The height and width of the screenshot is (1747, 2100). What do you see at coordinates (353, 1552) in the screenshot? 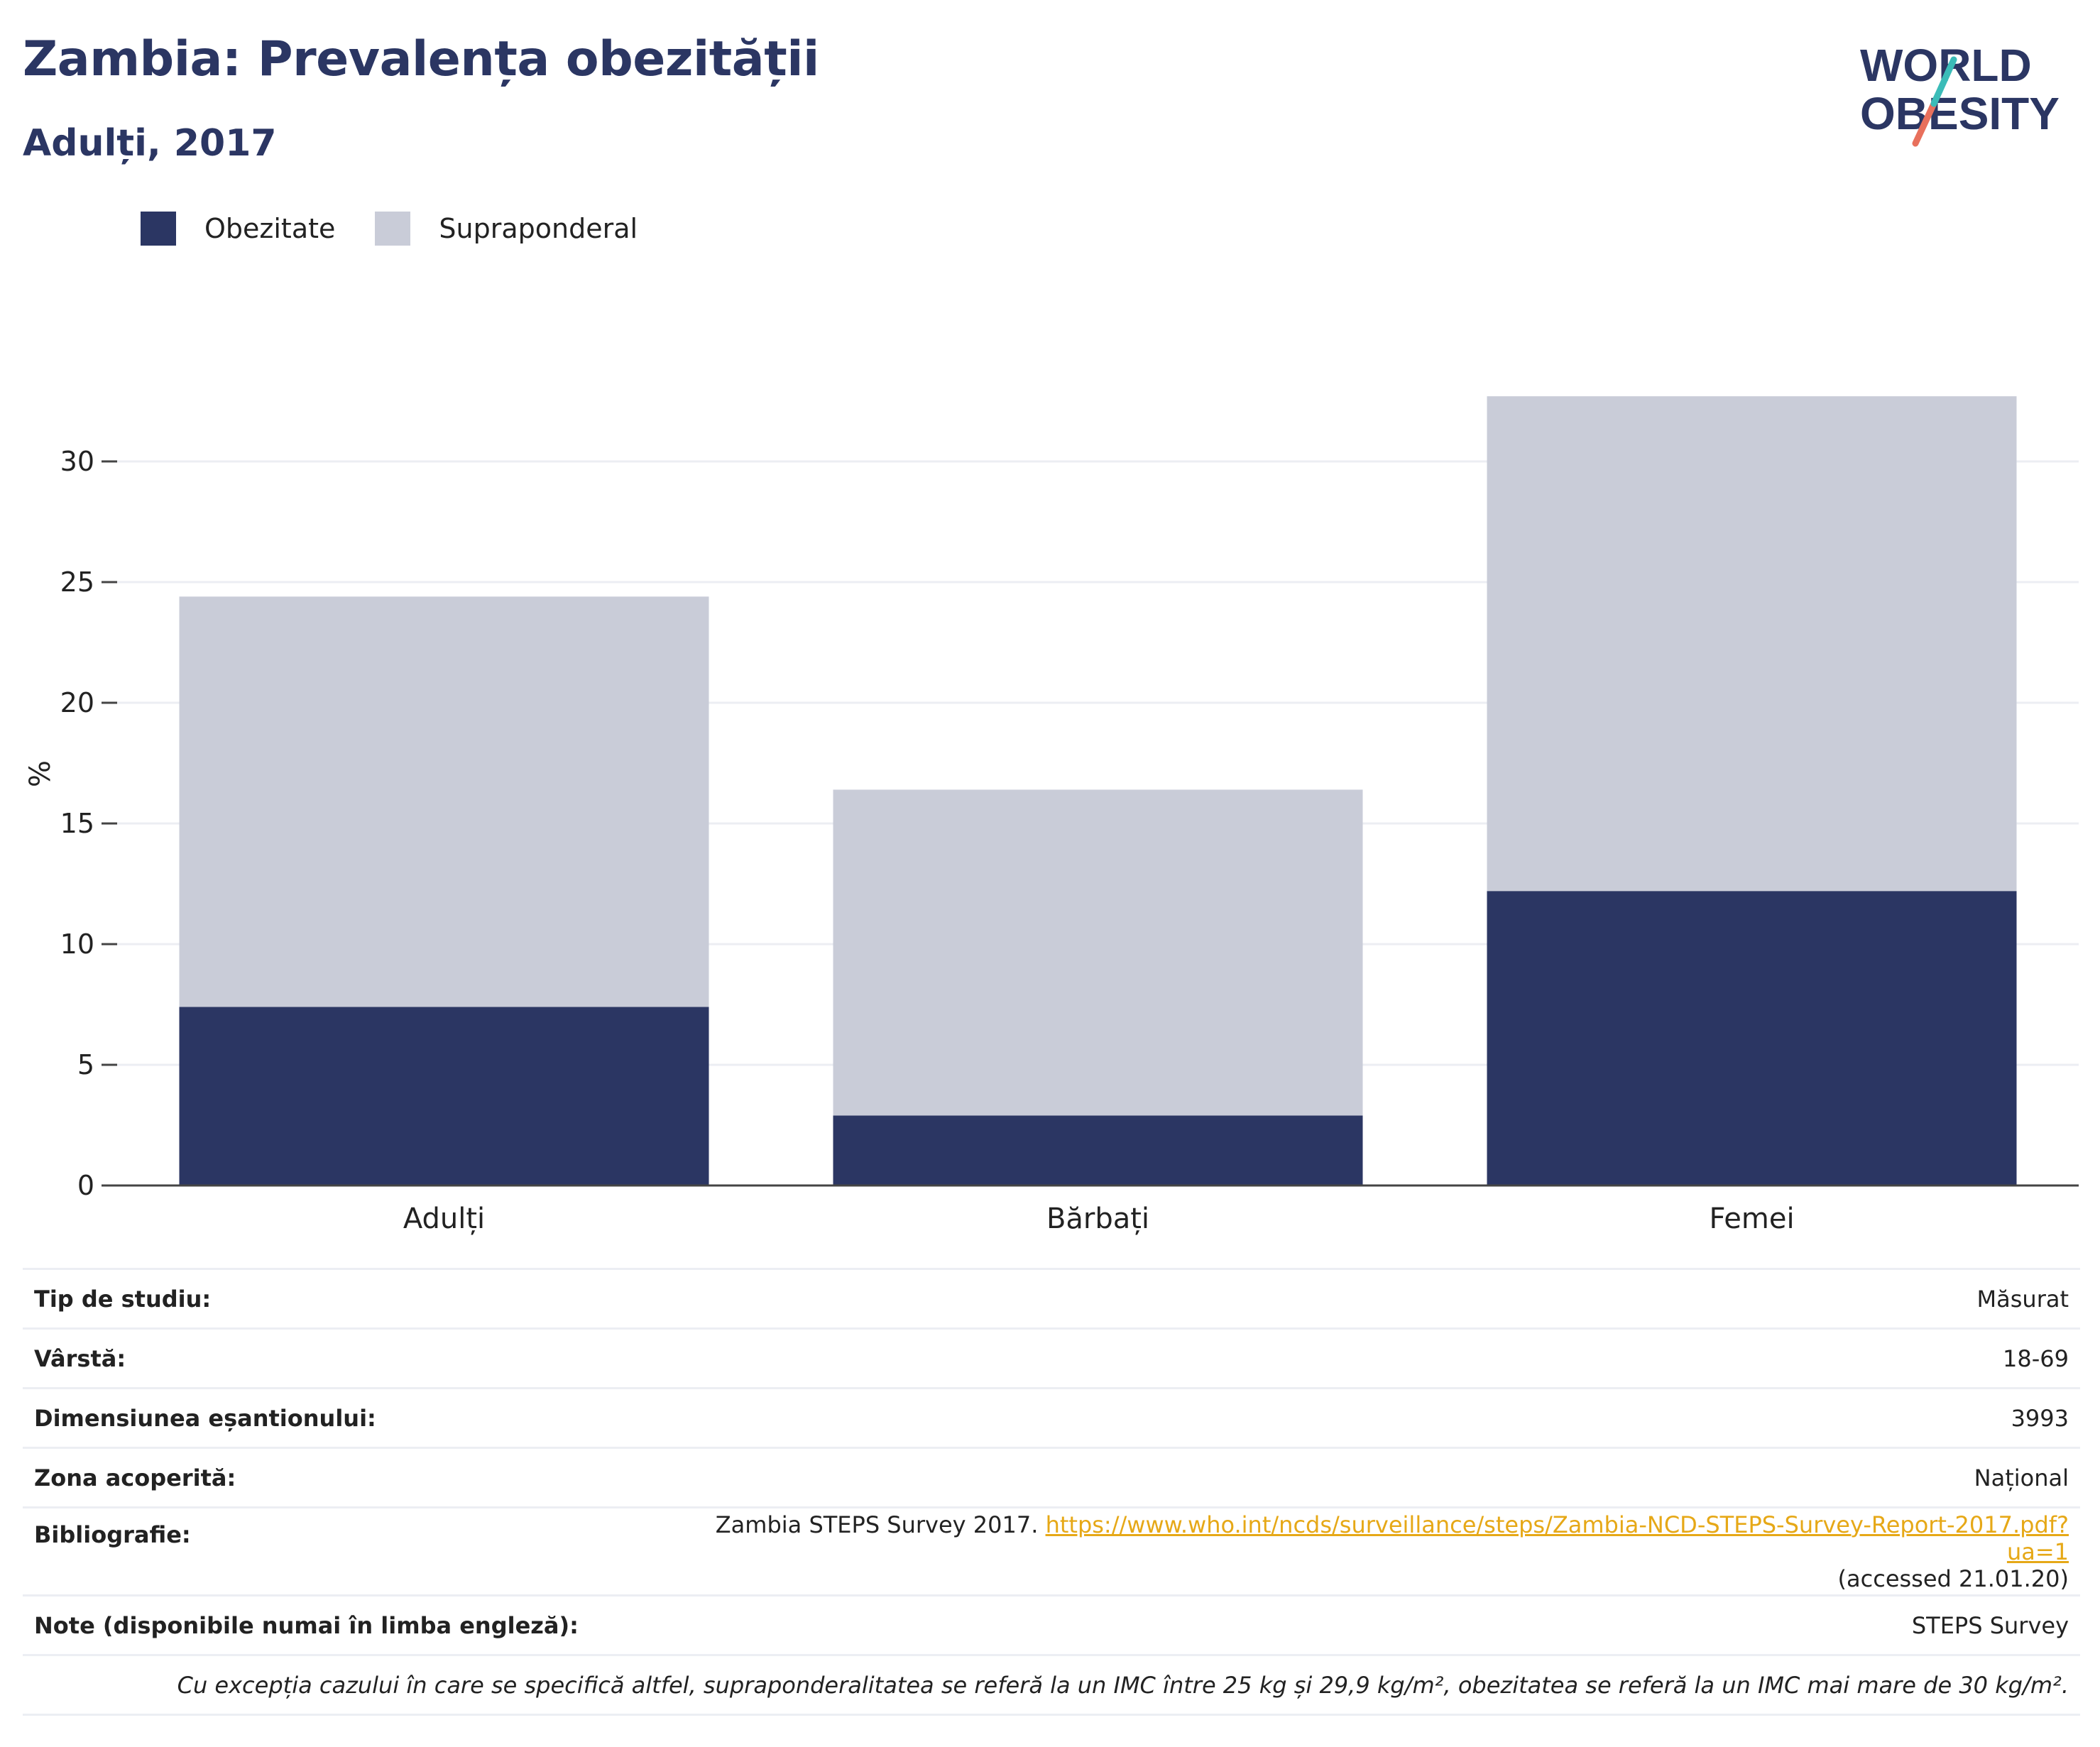
I see `meta-key: Bibliografie:` at bounding box center [353, 1552].